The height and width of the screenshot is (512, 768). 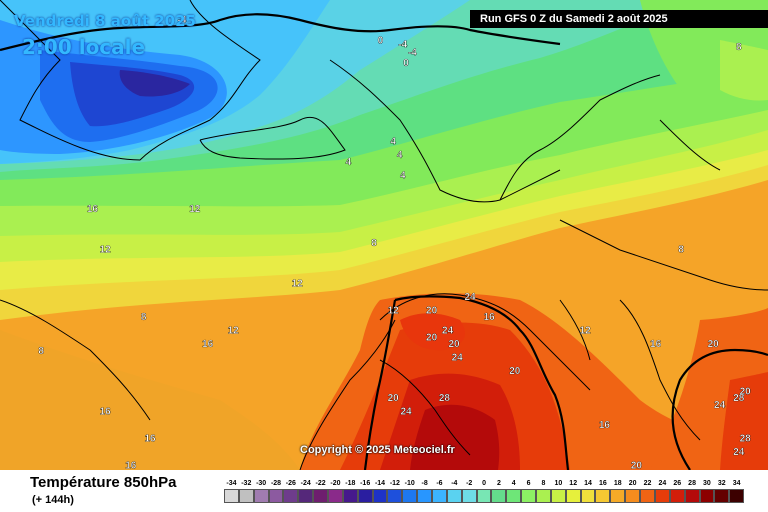 I want to click on legend-value-label: -2, so click(x=469, y=483).